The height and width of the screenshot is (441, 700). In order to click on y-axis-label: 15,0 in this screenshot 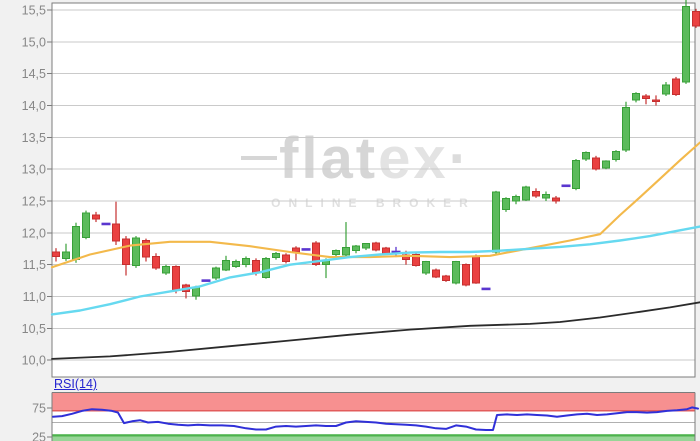, I will do `click(34, 42)`.